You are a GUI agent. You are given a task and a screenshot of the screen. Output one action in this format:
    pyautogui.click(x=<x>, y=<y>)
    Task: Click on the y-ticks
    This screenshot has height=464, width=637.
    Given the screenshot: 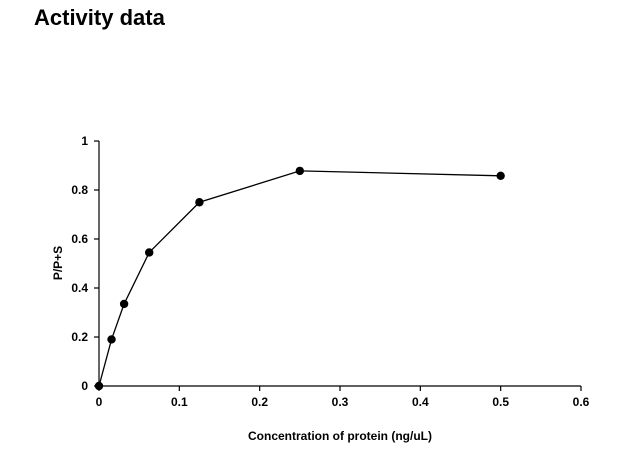 What is the action you would take?
    pyautogui.click(x=96, y=263)
    